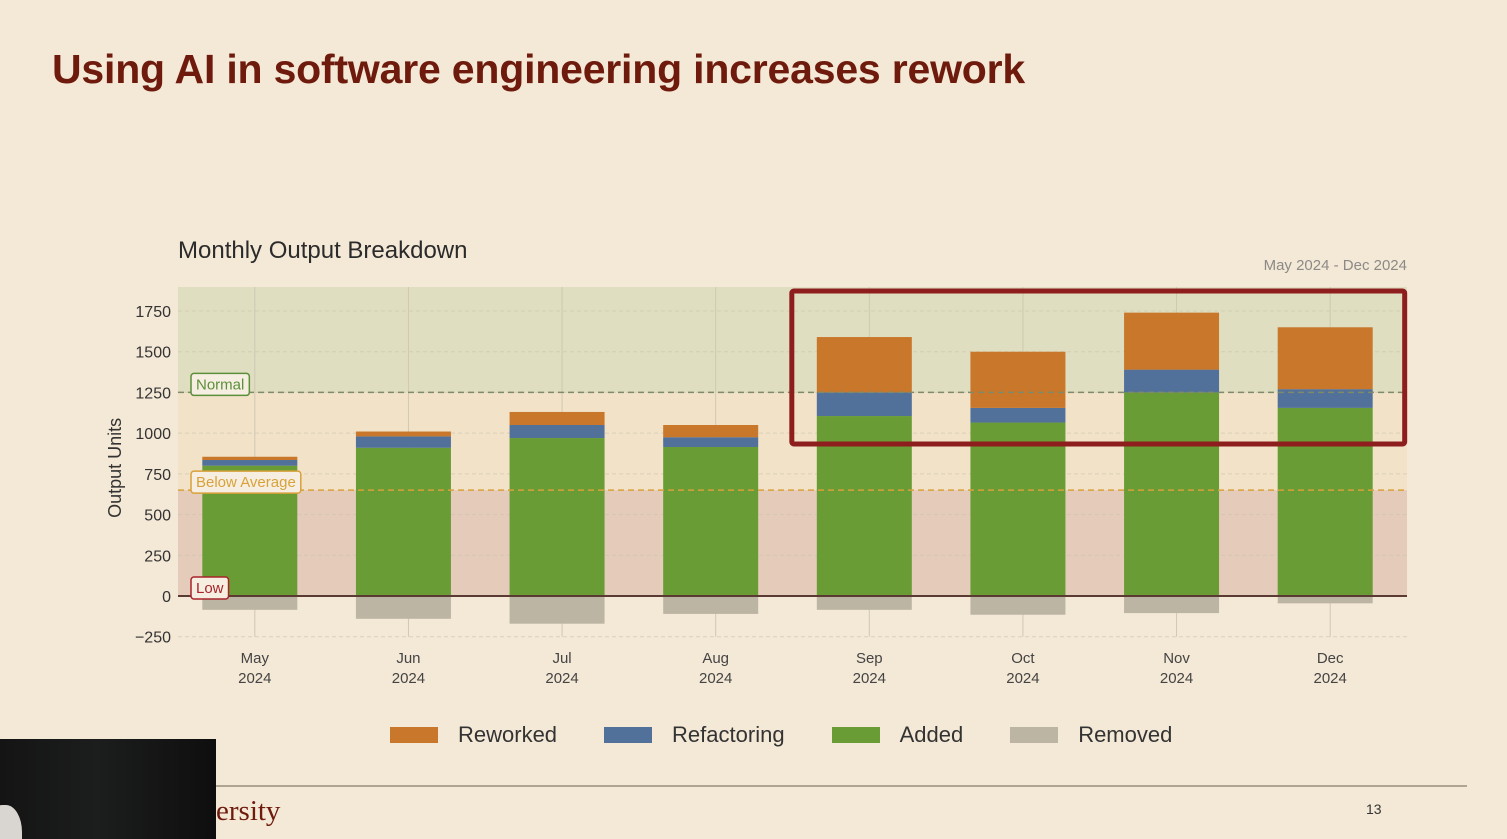 Image resolution: width=1507 pixels, height=839 pixels. What do you see at coordinates (869, 658) in the screenshot?
I see `x-tick-label-month: Sep` at bounding box center [869, 658].